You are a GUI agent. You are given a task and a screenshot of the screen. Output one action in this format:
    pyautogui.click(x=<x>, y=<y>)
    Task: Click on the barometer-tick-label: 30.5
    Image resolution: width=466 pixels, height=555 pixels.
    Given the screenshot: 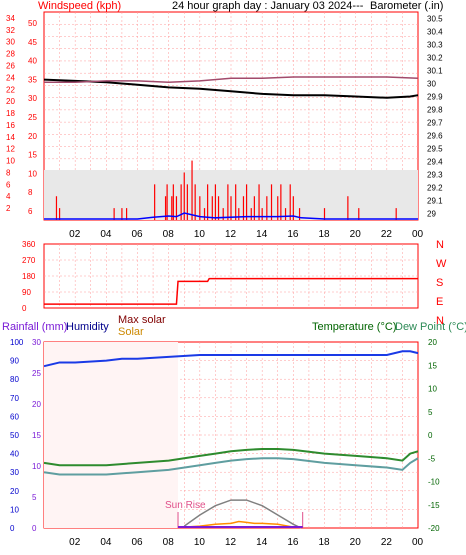 What is the action you would take?
    pyautogui.click(x=435, y=19)
    